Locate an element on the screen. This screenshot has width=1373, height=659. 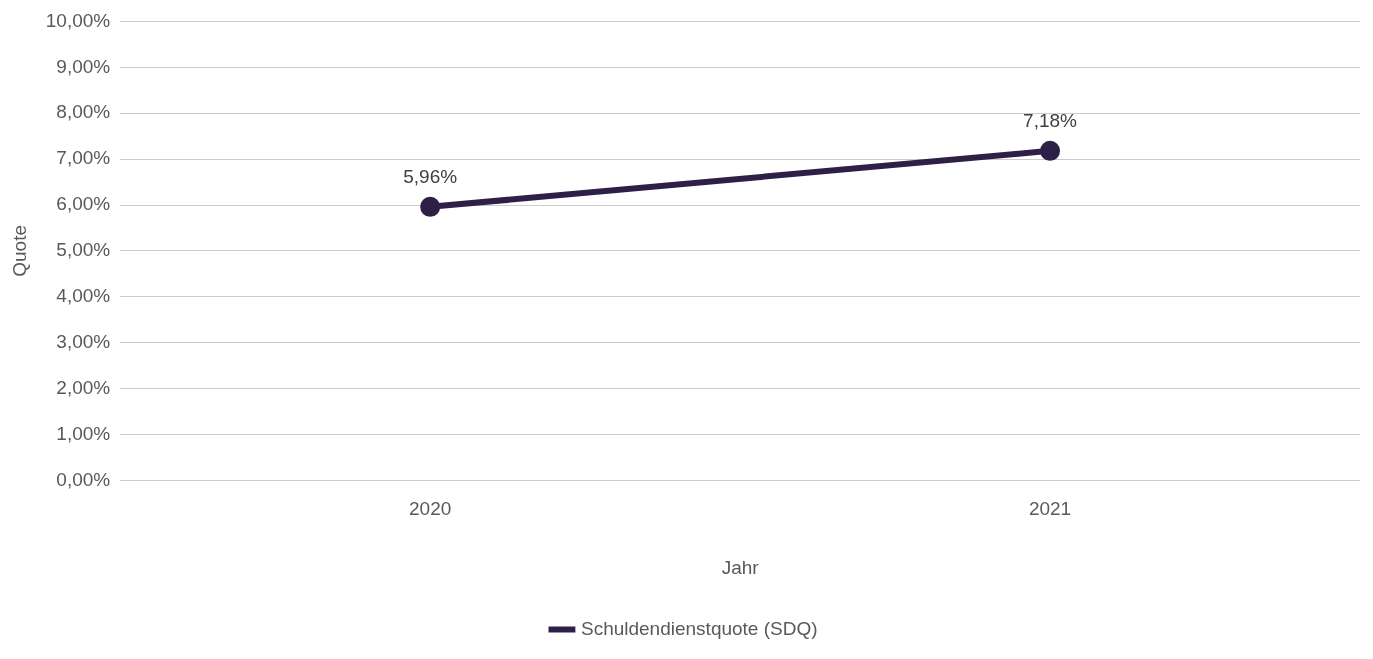
y-tick-label: 9,00% is located at coordinates (83, 66).